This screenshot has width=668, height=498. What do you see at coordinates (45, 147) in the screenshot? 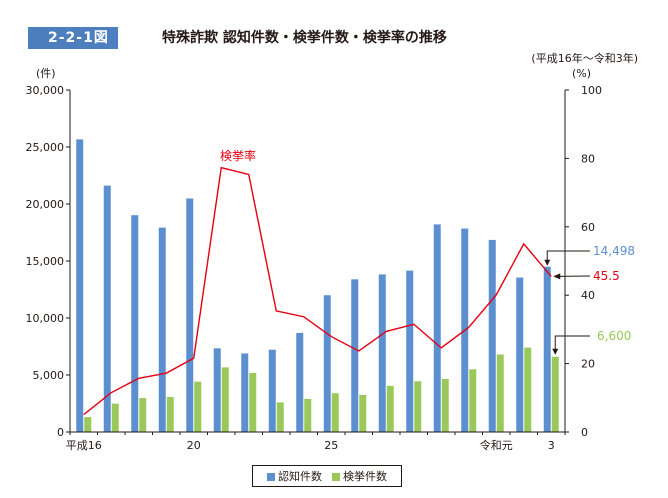
I see `left-axis-tick-label: 25,000` at bounding box center [45, 147].